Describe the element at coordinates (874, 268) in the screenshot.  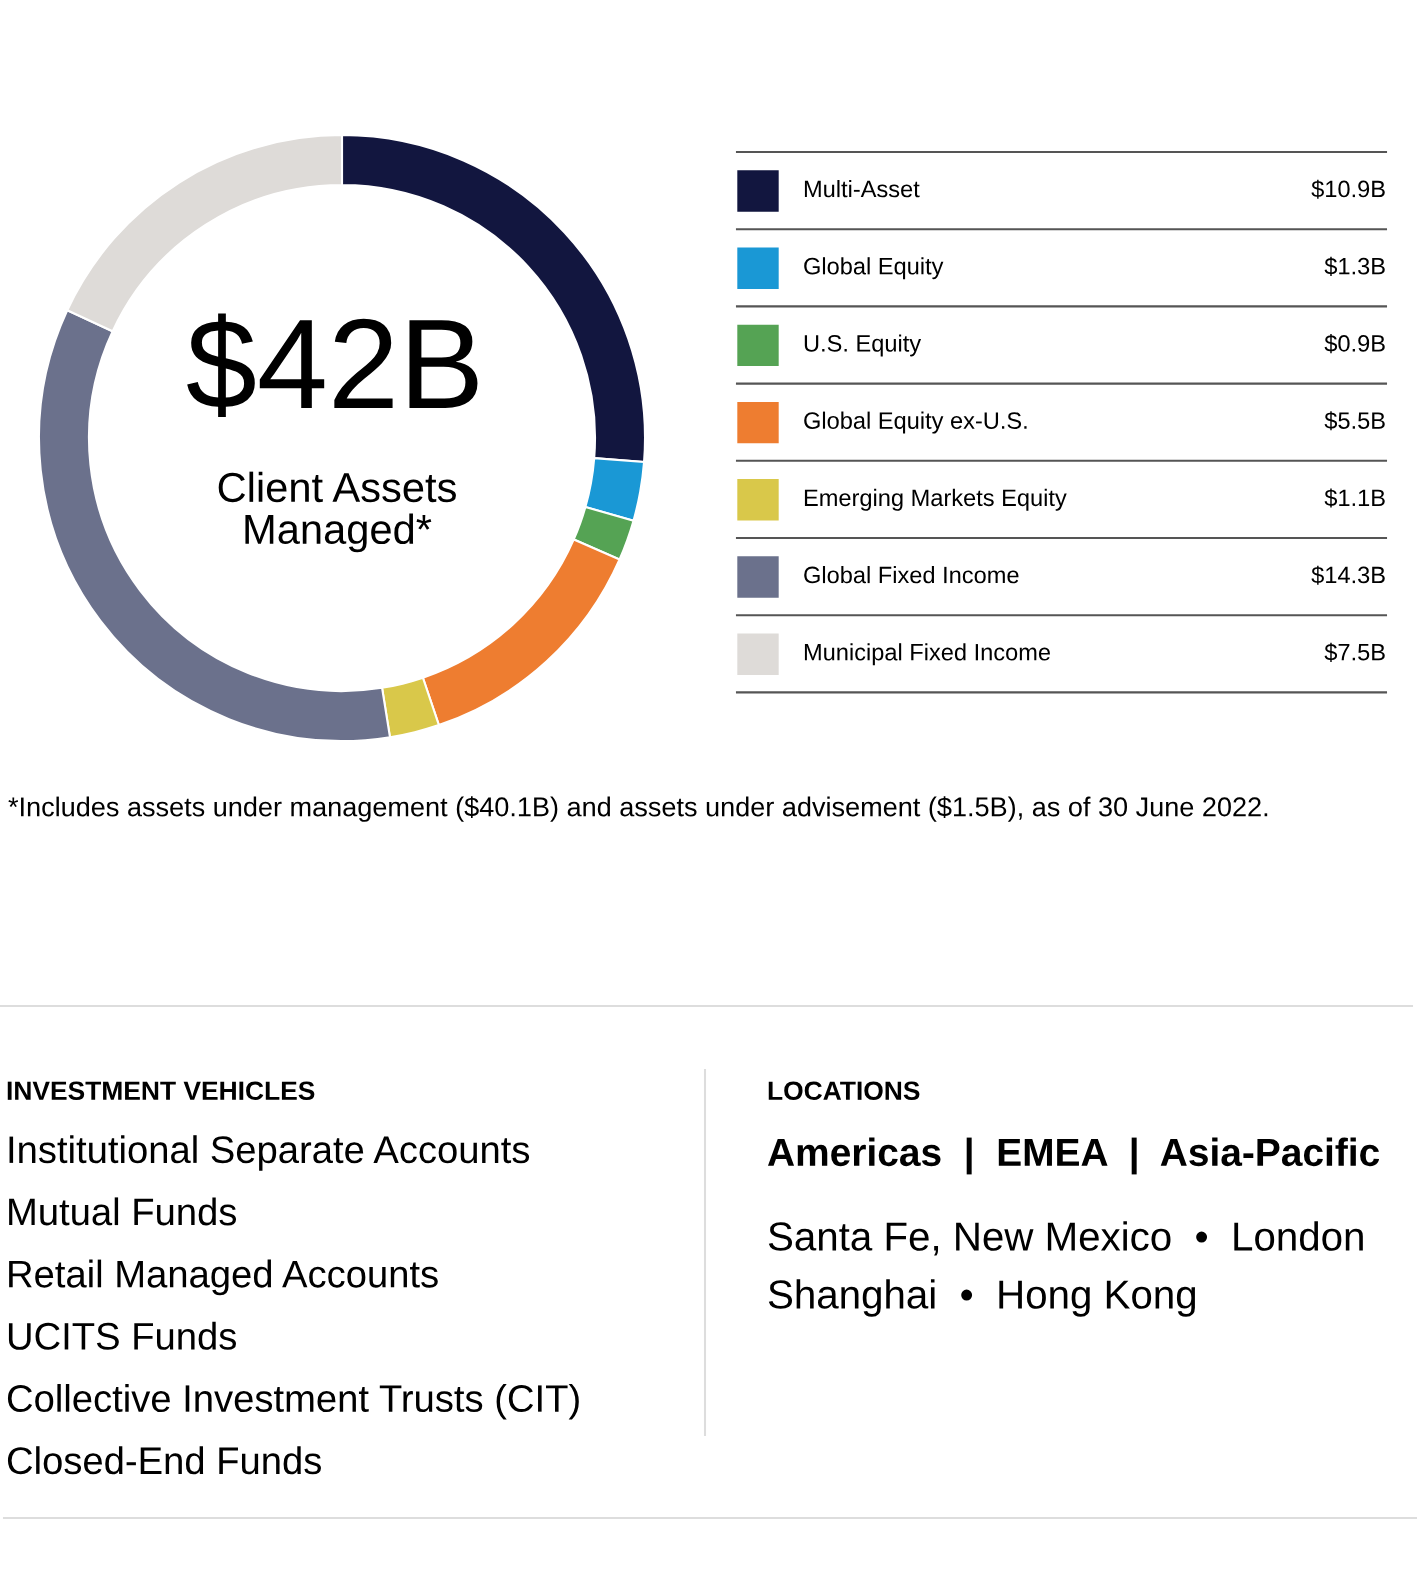
I see `legend-label: Global Equity` at that location.